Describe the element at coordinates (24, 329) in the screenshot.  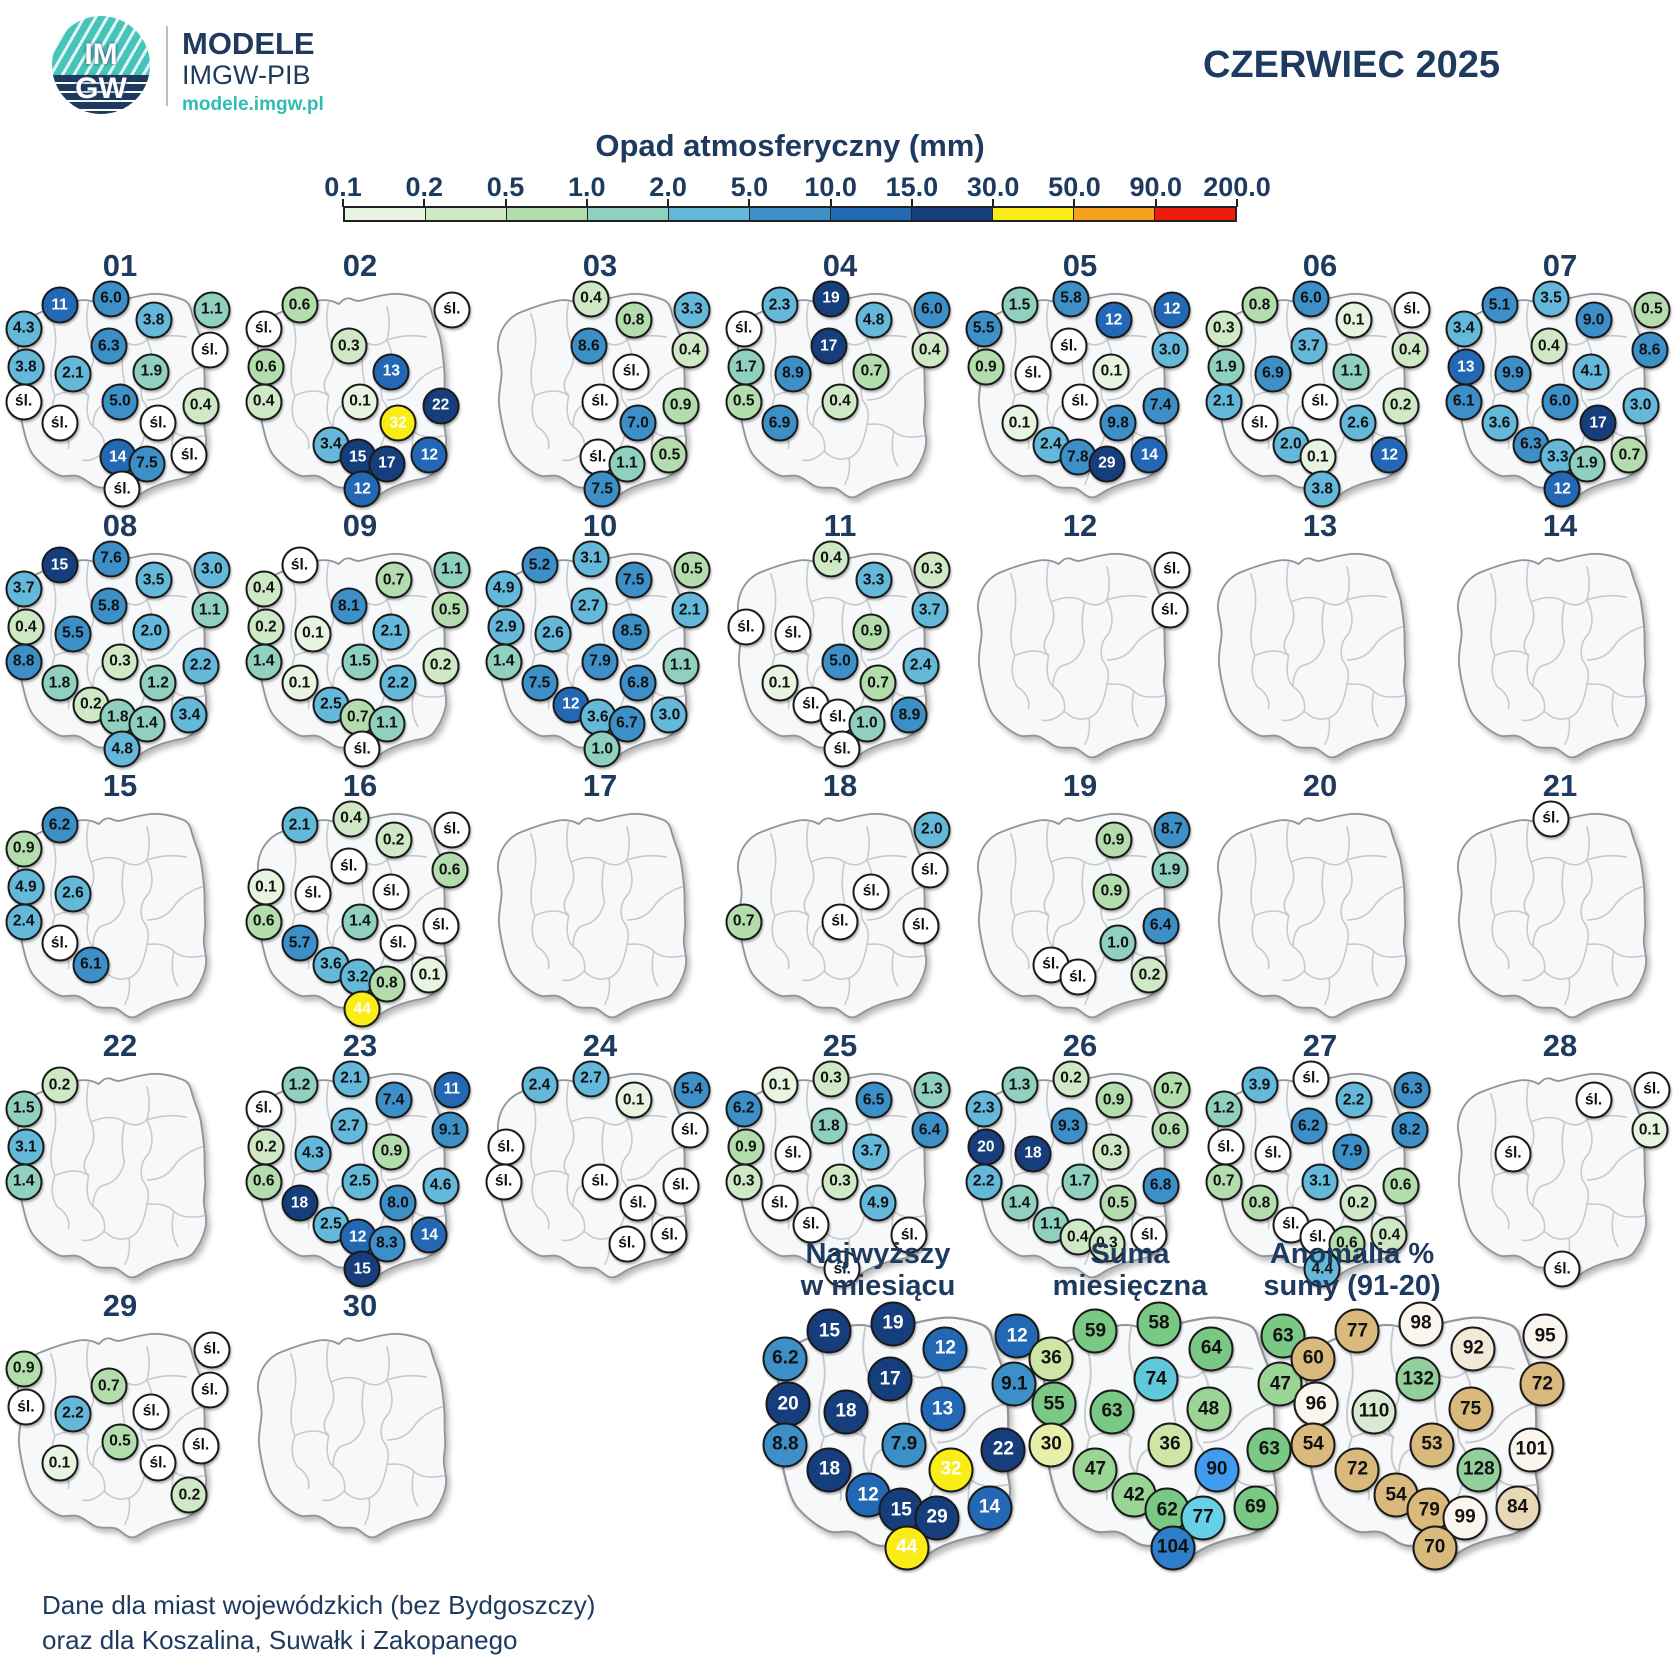
I see `city-value-circle-szczecin: 4.3` at that location.